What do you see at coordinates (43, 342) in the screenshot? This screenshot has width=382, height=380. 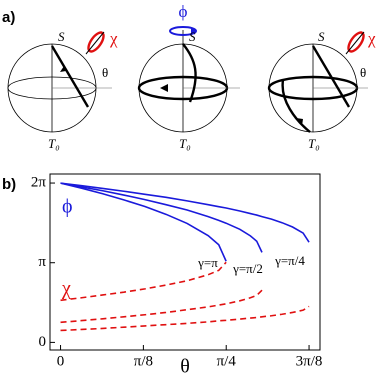 I see `y-tick-label: 0` at bounding box center [43, 342].